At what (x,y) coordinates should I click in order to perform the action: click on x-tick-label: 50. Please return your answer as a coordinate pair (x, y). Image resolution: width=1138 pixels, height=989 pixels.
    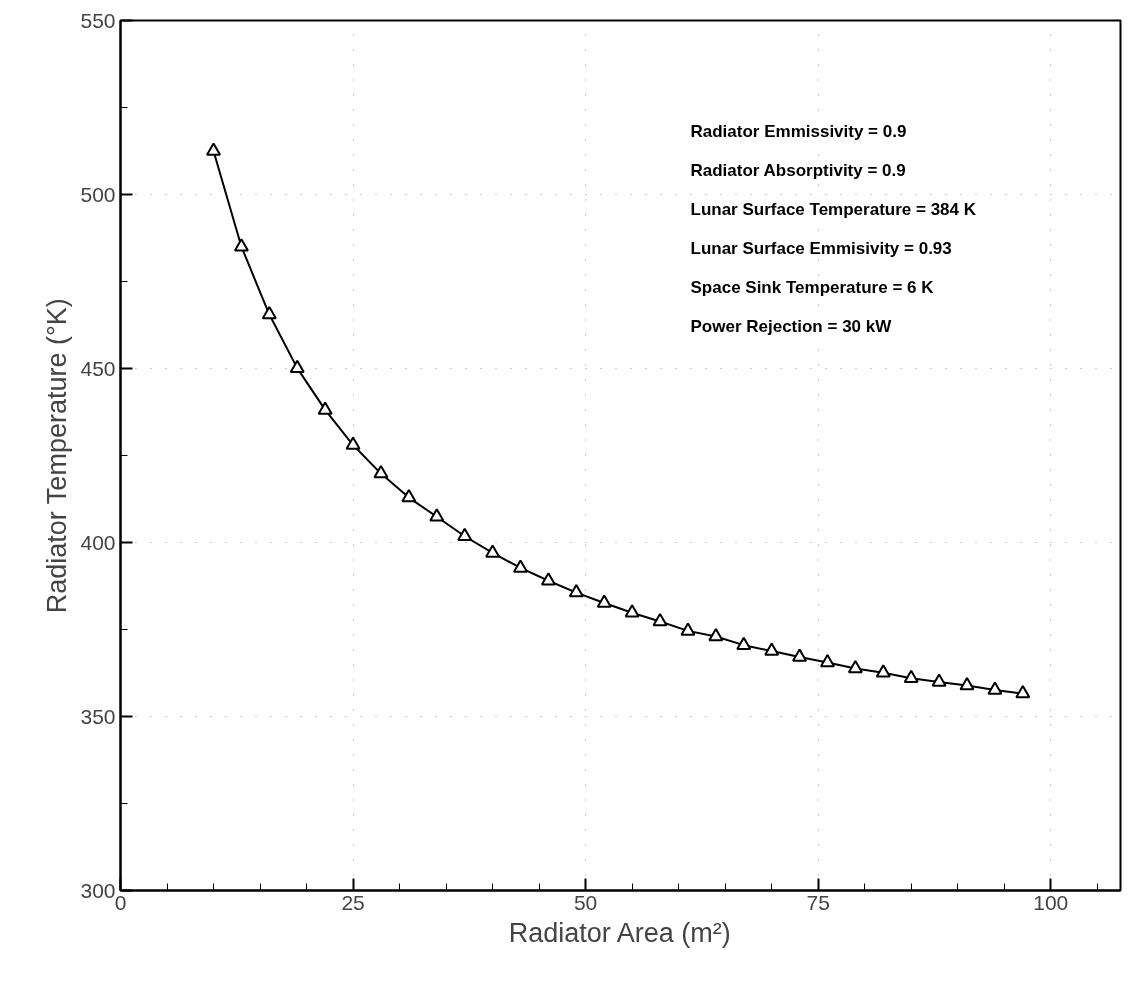
    Looking at the image, I should click on (585, 902).